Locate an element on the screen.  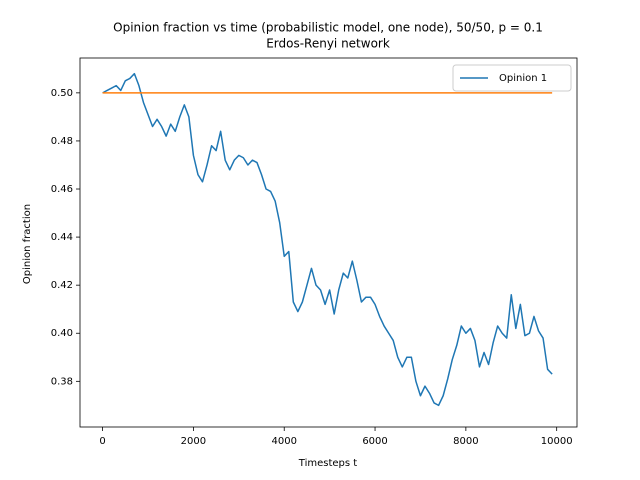
y-tick-label: 0.50 is located at coordinates (62, 93).